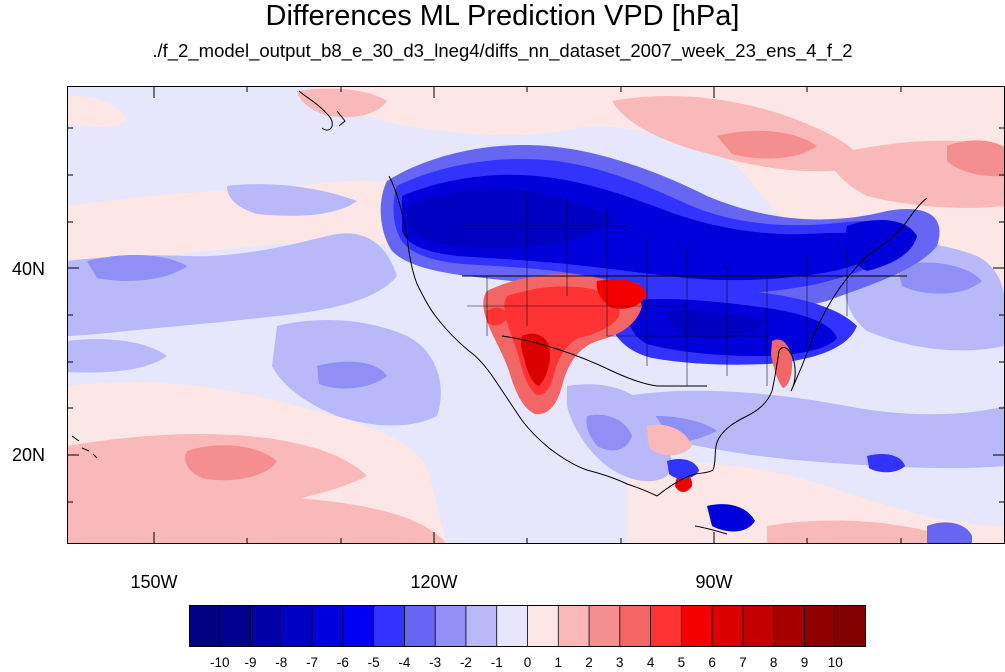  I want to click on colorbar-tick-label: 2, so click(589, 662).